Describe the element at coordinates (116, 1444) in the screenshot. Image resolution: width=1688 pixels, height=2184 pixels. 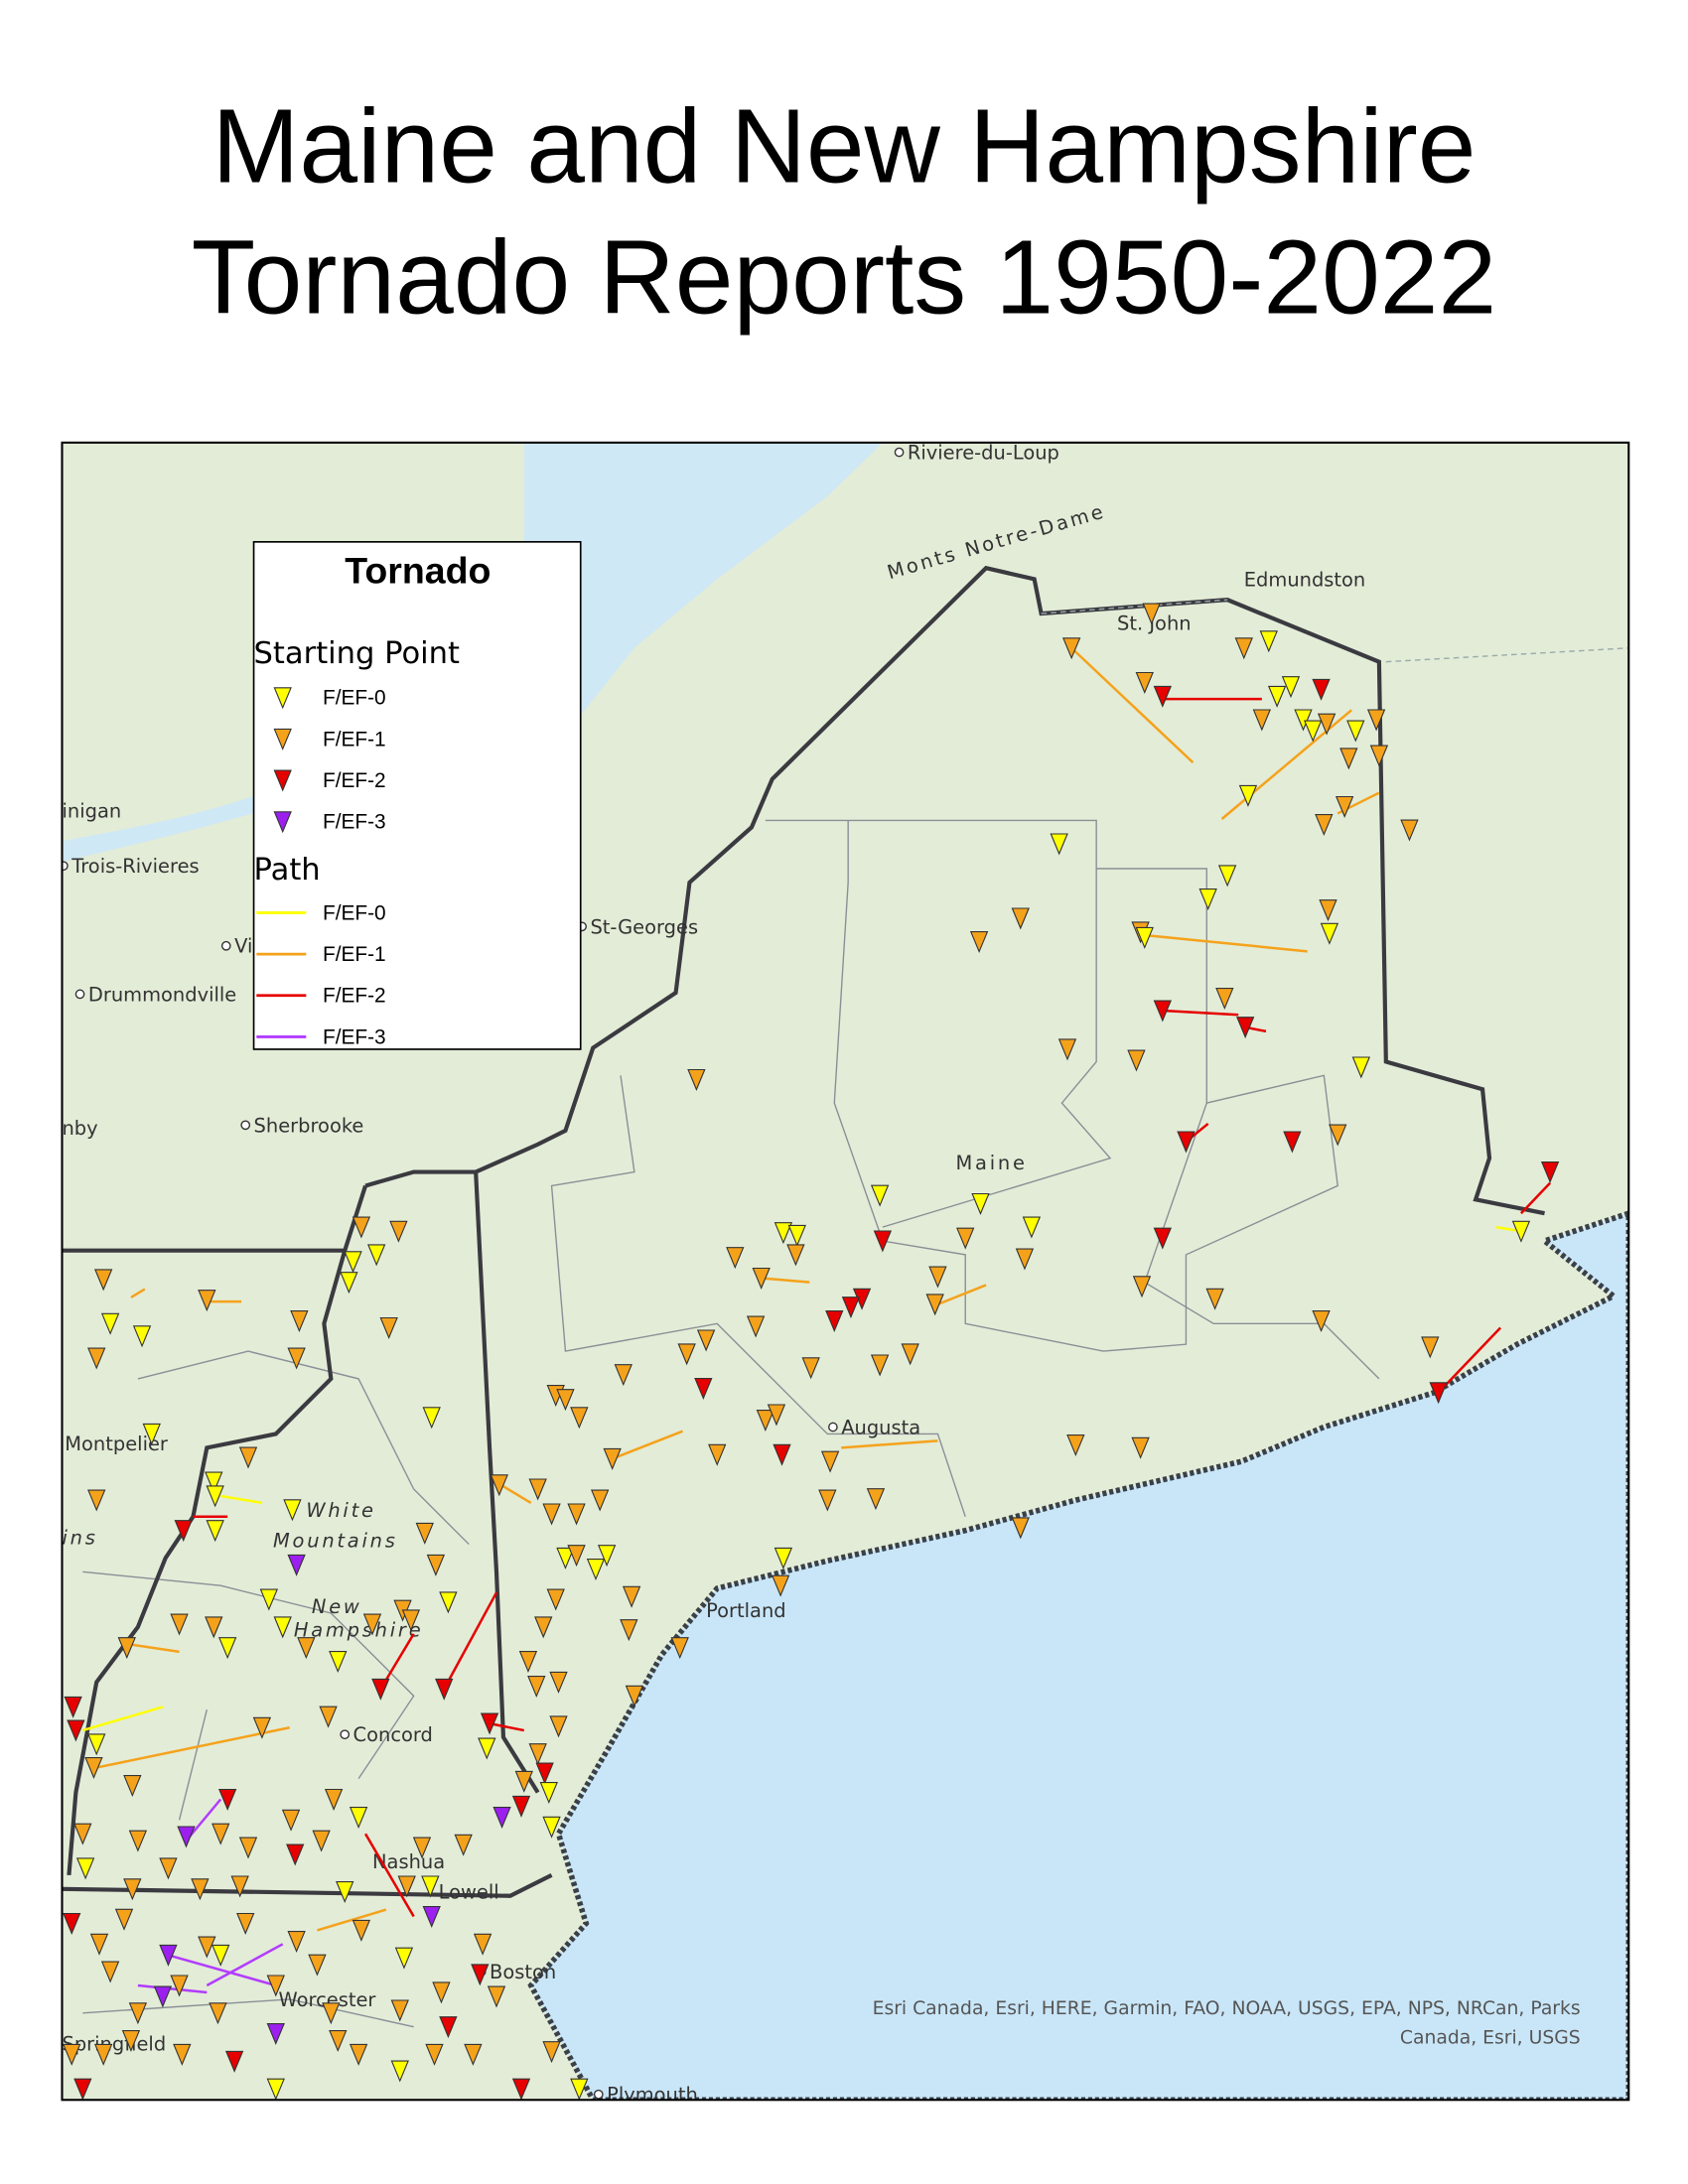
I see `place-label: Montpelier` at that location.